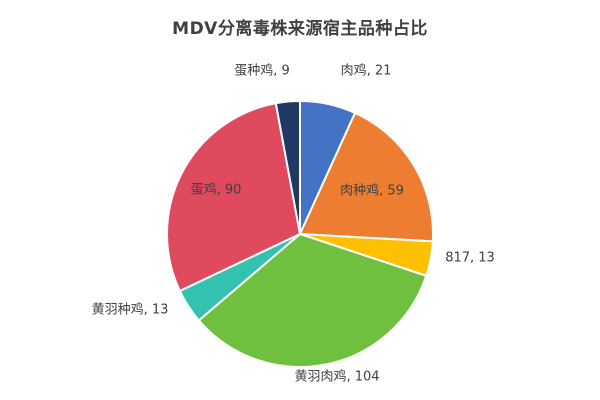 This screenshot has width=600, height=400. What do you see at coordinates (312, 300) in the screenshot?
I see `pie-slice-yellow-broiler` at bounding box center [312, 300].